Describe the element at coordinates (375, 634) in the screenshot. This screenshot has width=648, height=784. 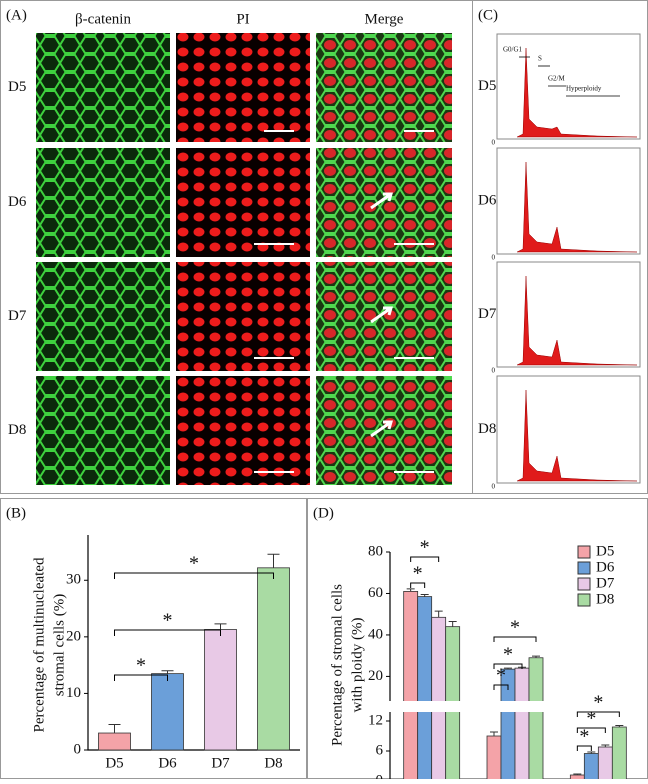
I see `y-tick-label: 40` at that location.